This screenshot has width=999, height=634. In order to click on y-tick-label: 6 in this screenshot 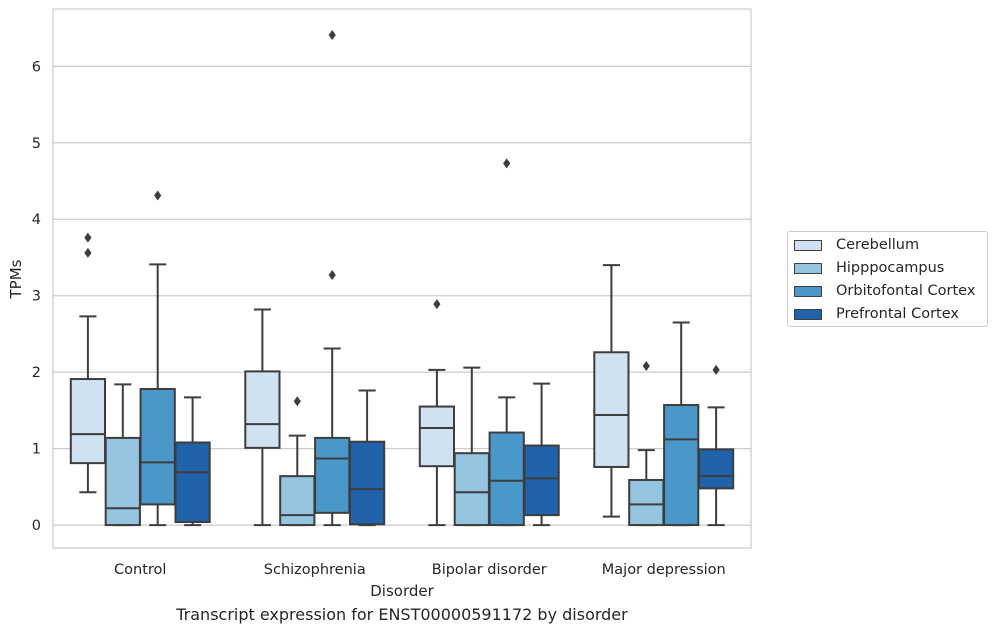, I will do `click(36, 67)`.